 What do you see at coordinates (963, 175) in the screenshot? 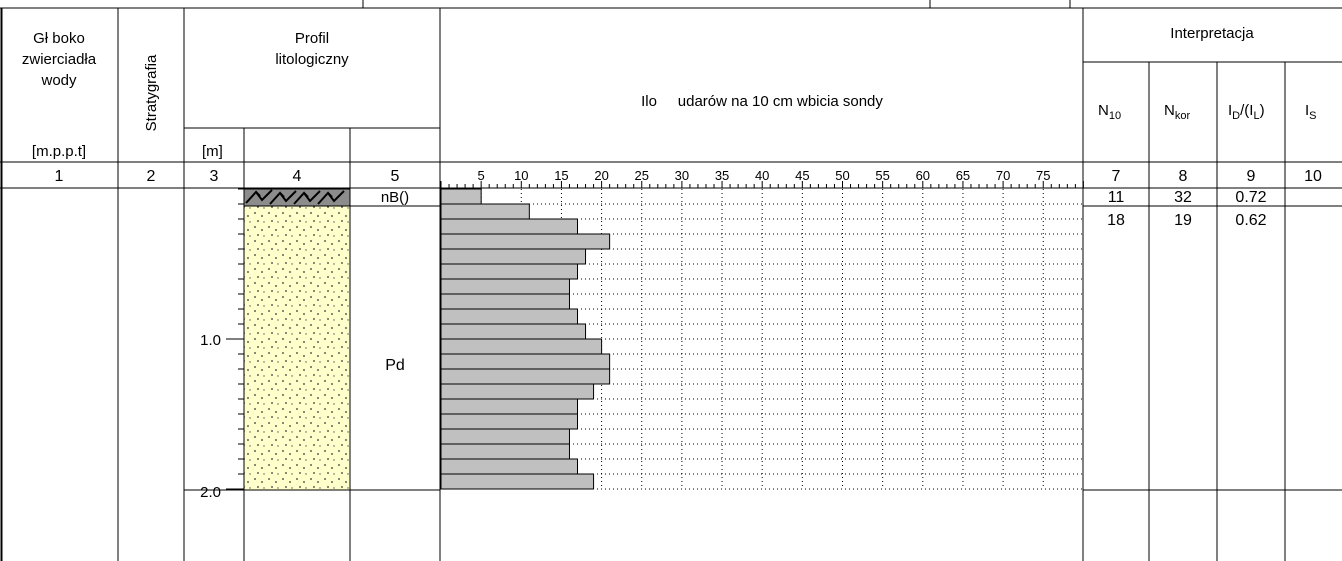
I see `x-tick-label: 65` at bounding box center [963, 175].